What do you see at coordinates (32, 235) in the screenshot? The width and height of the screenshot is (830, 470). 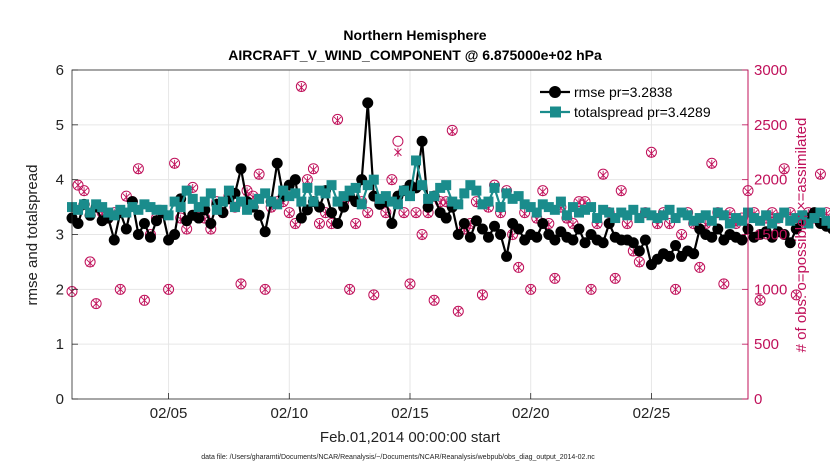 I see `y-axis-label: rmse and totalspread` at bounding box center [32, 235].